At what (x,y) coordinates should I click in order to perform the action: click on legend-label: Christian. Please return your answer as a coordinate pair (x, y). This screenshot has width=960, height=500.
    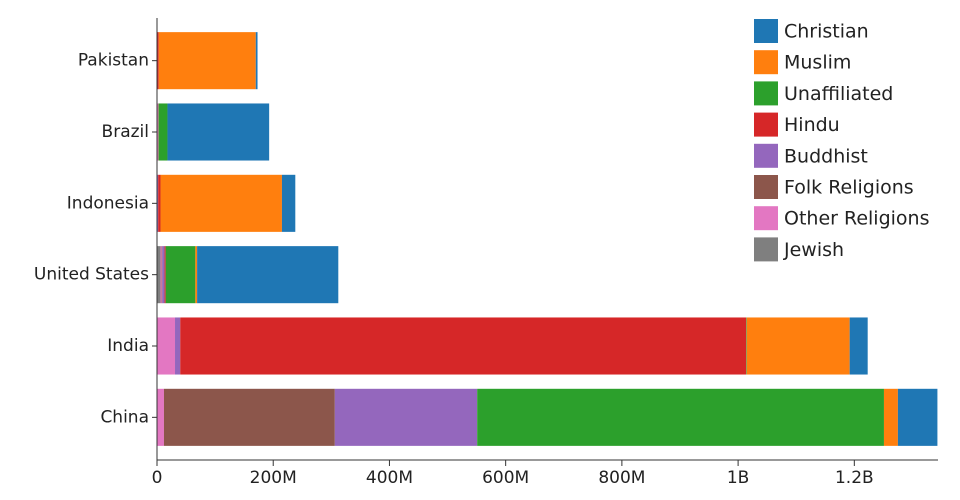
    Looking at the image, I should click on (826, 32).